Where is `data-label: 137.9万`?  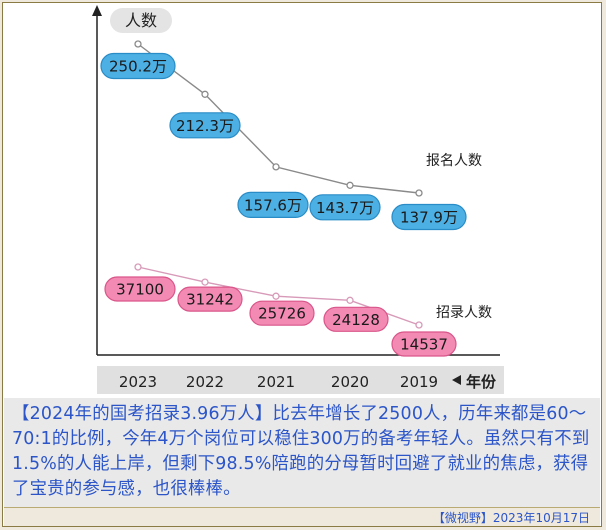
data-label: 137.9万 is located at coordinates (429, 217).